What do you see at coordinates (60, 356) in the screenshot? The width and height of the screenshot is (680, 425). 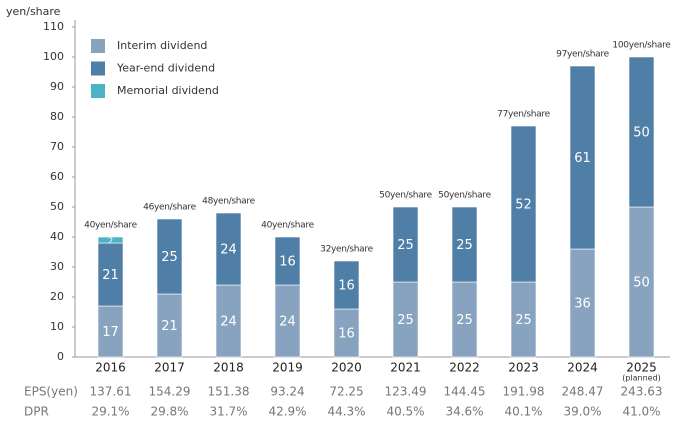 I see `y-tick-label: 0` at bounding box center [60, 356].